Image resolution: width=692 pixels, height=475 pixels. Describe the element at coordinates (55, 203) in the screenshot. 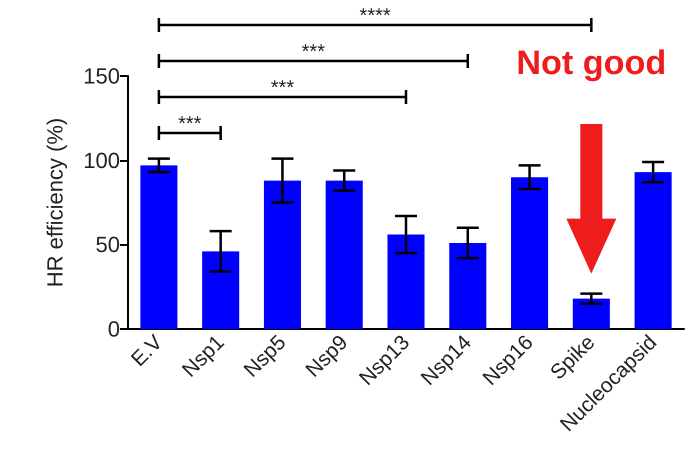

I see `y-axis-title: HR efficiency (%)` at that location.